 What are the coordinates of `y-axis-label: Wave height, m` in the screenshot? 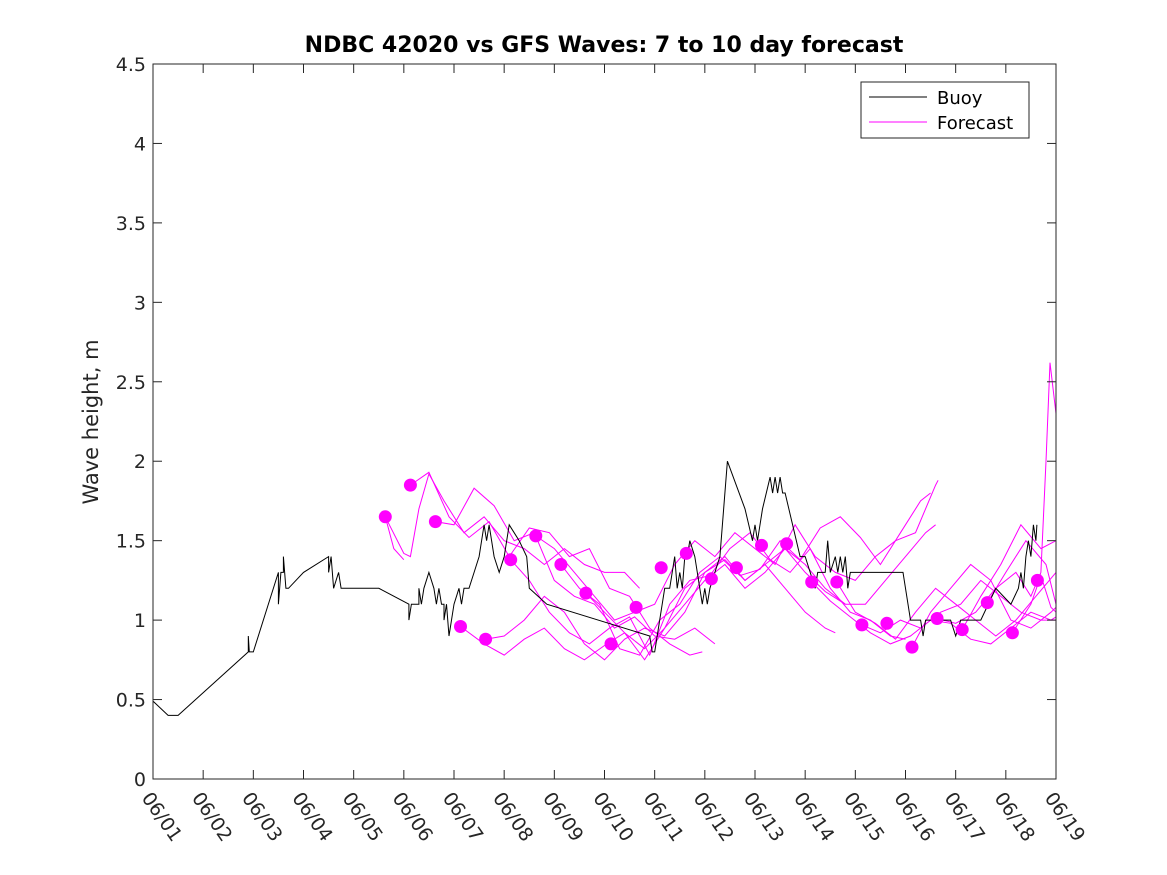 It's located at (91, 421).